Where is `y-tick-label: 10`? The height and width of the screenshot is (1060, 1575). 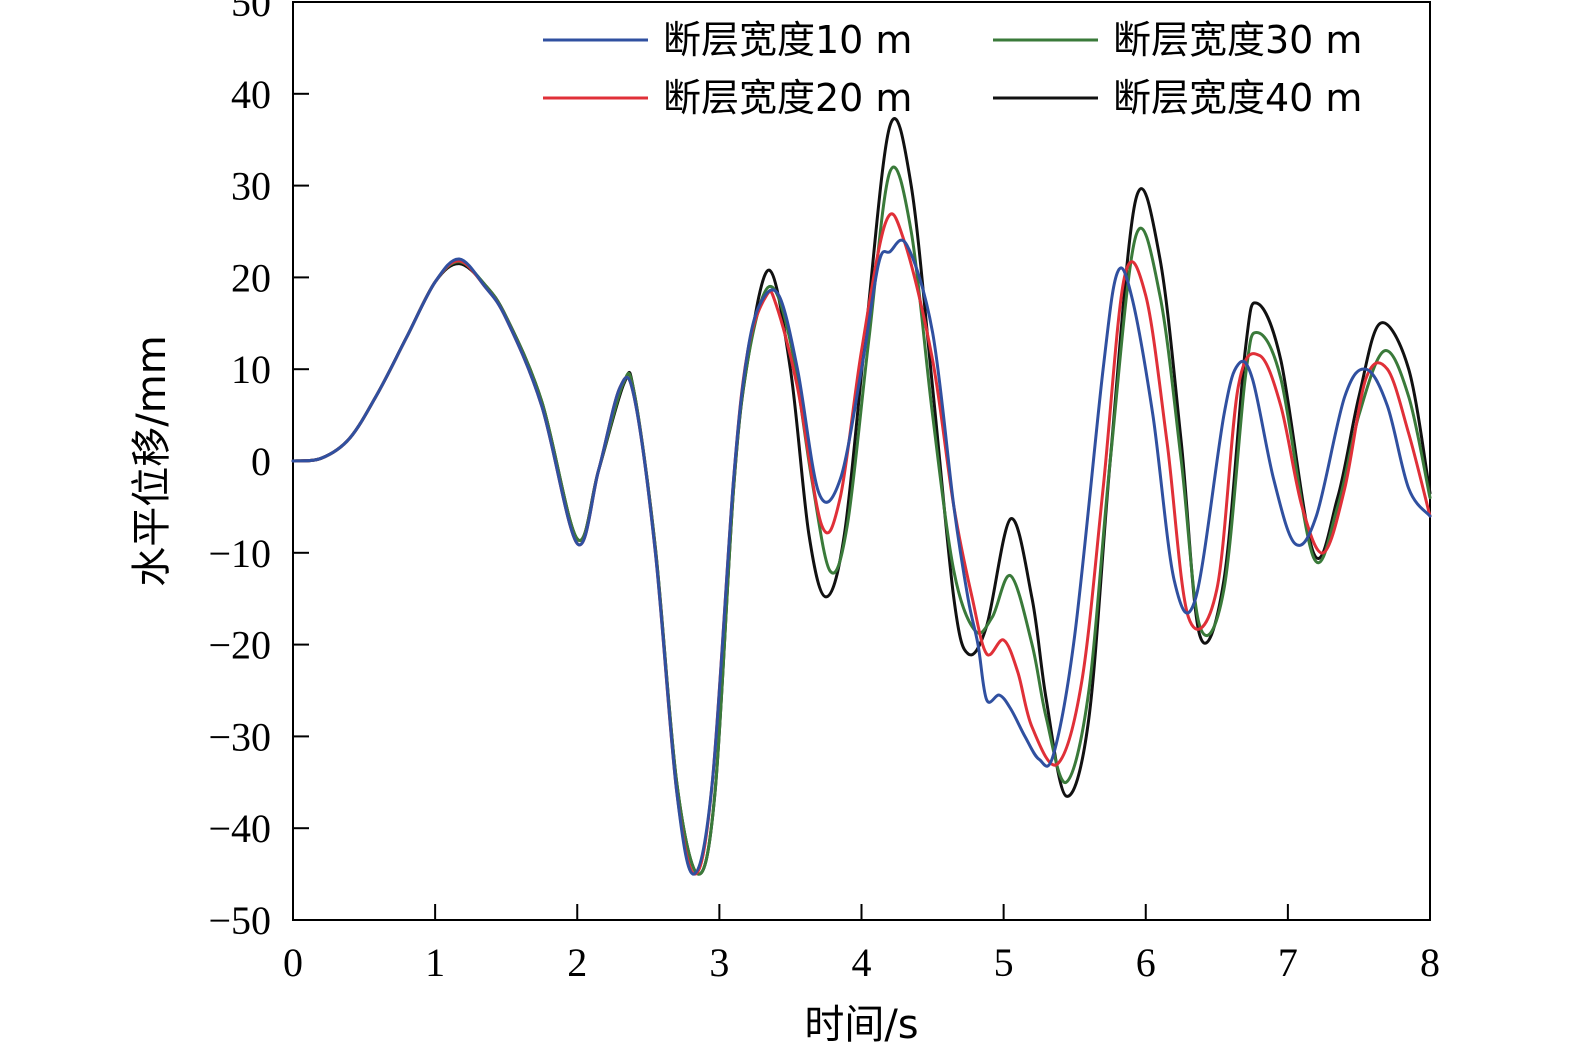
y-tick-label: 10 is located at coordinates (251, 369).